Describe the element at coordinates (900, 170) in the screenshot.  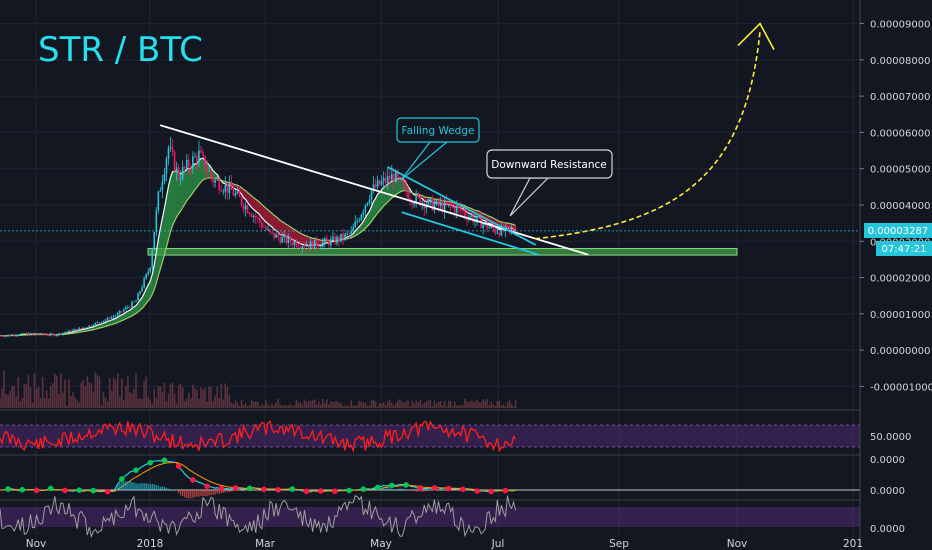
I see `price-tick-label: 0.00005000` at that location.